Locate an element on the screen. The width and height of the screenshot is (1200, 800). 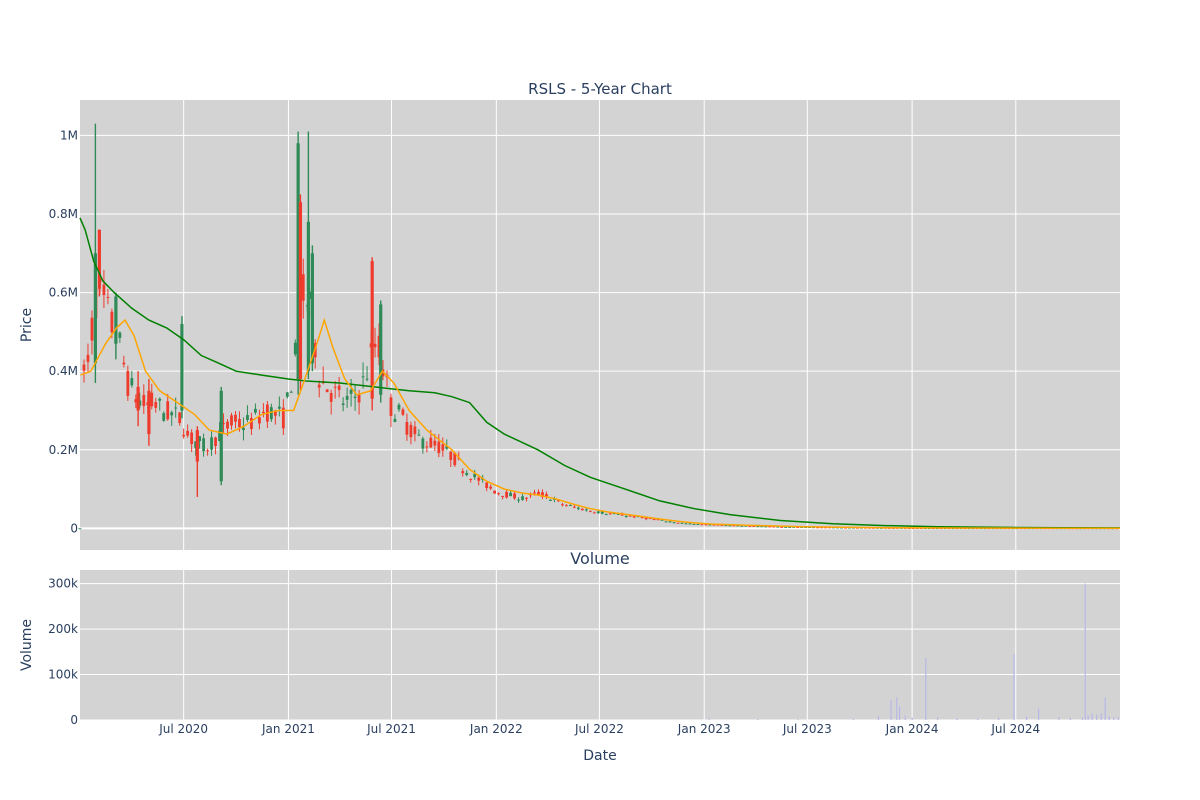
price-tick-label: 0 is located at coordinates (74, 528).